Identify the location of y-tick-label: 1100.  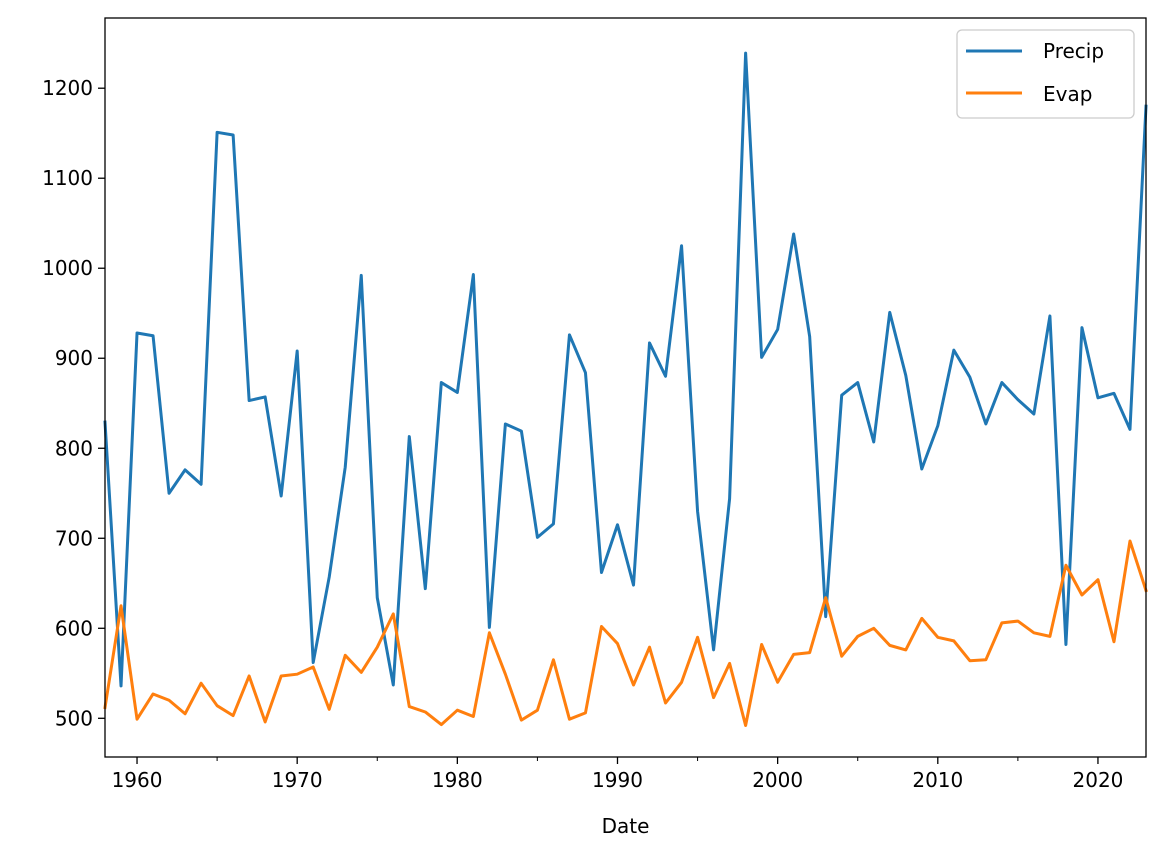
(67, 178).